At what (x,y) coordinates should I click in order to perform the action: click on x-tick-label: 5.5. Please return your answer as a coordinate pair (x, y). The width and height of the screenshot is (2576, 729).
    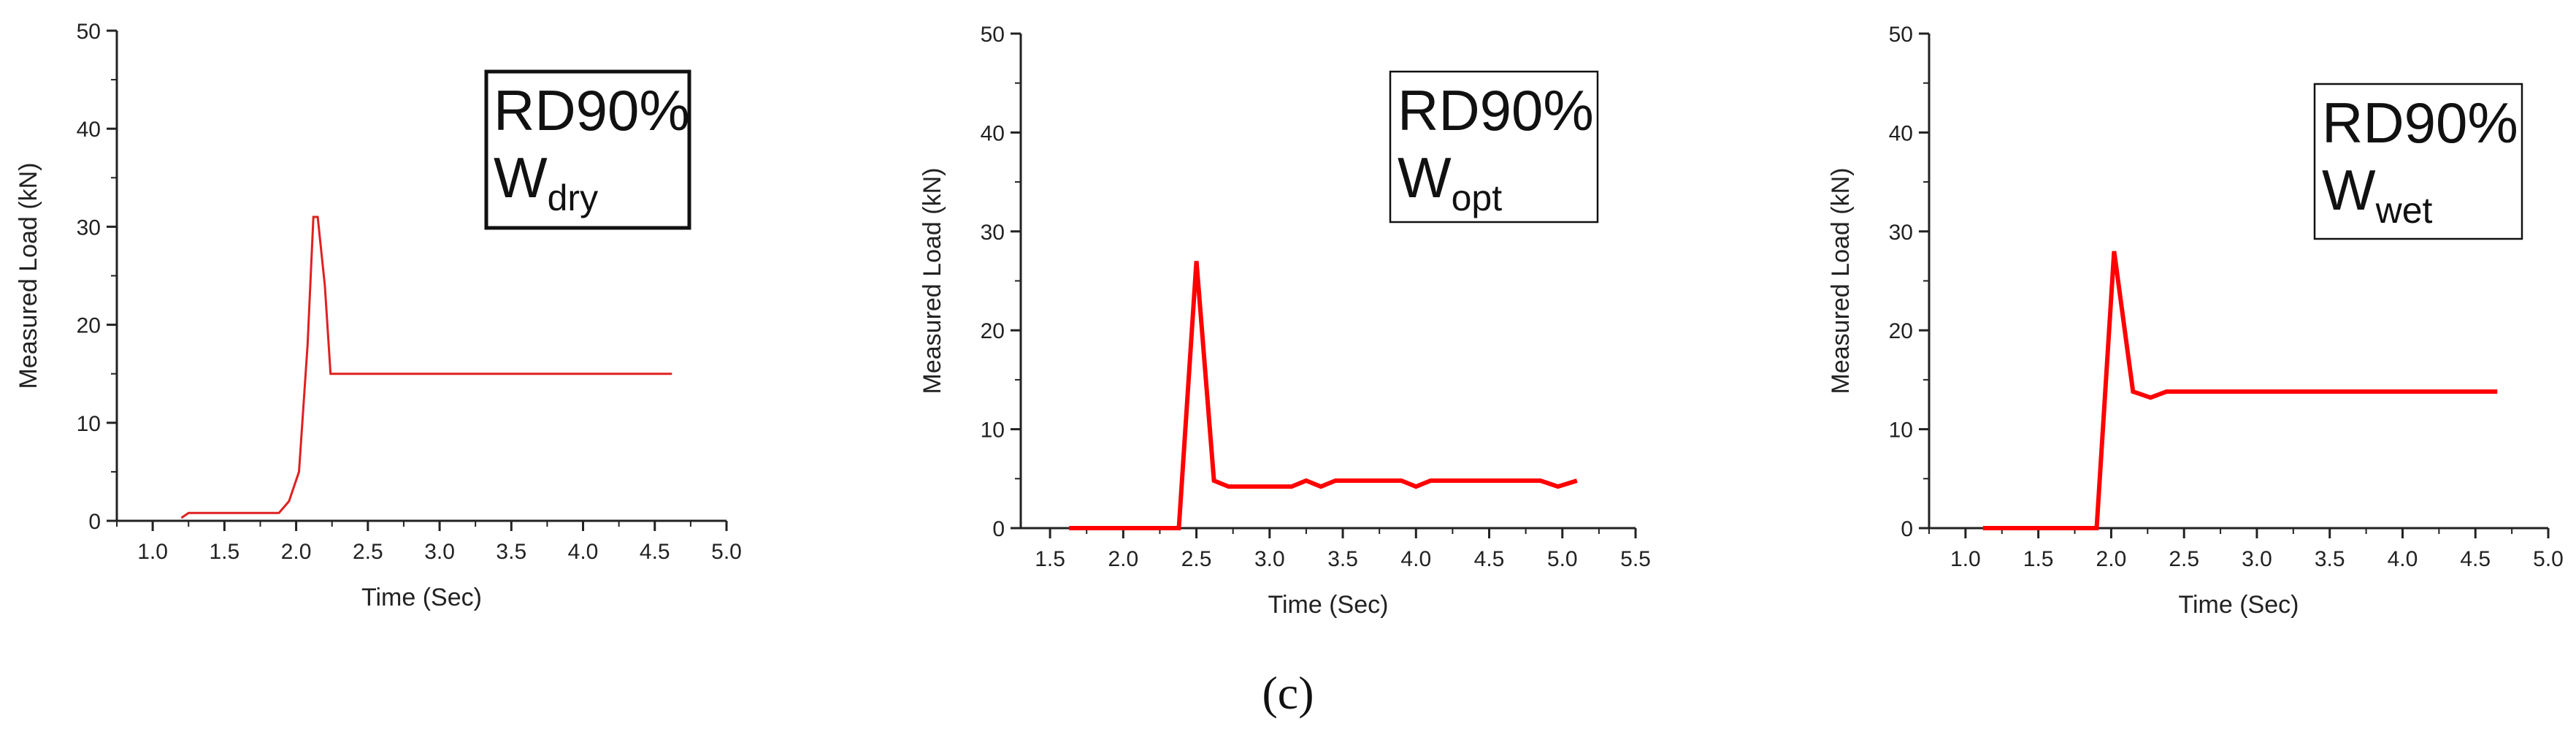
    Looking at the image, I should click on (1635, 559).